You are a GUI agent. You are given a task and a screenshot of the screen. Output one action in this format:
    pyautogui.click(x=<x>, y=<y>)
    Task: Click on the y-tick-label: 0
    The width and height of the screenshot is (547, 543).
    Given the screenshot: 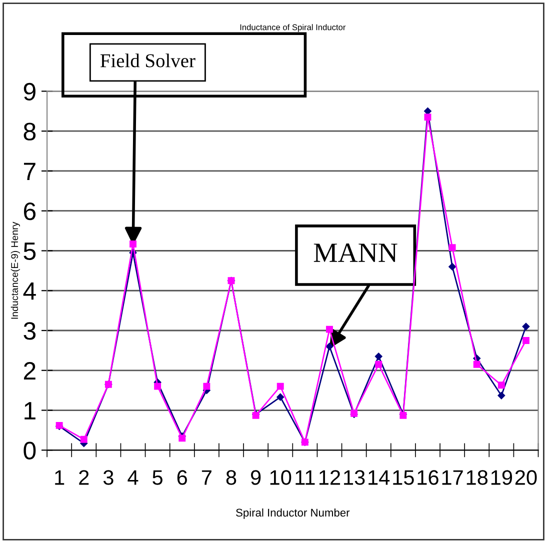 What is the action you would take?
    pyautogui.click(x=30, y=451)
    